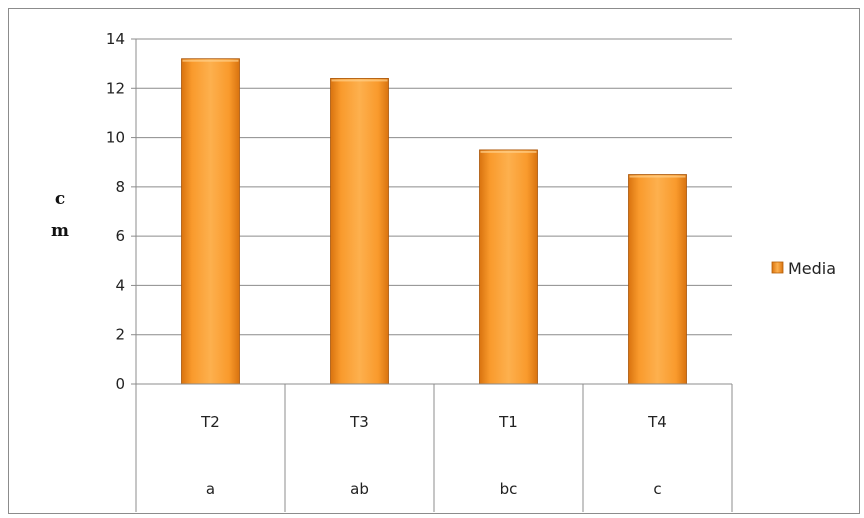 This screenshot has height=518, width=864. Describe the element at coordinates (115, 138) in the screenshot. I see `y-tick-label: 10` at that location.